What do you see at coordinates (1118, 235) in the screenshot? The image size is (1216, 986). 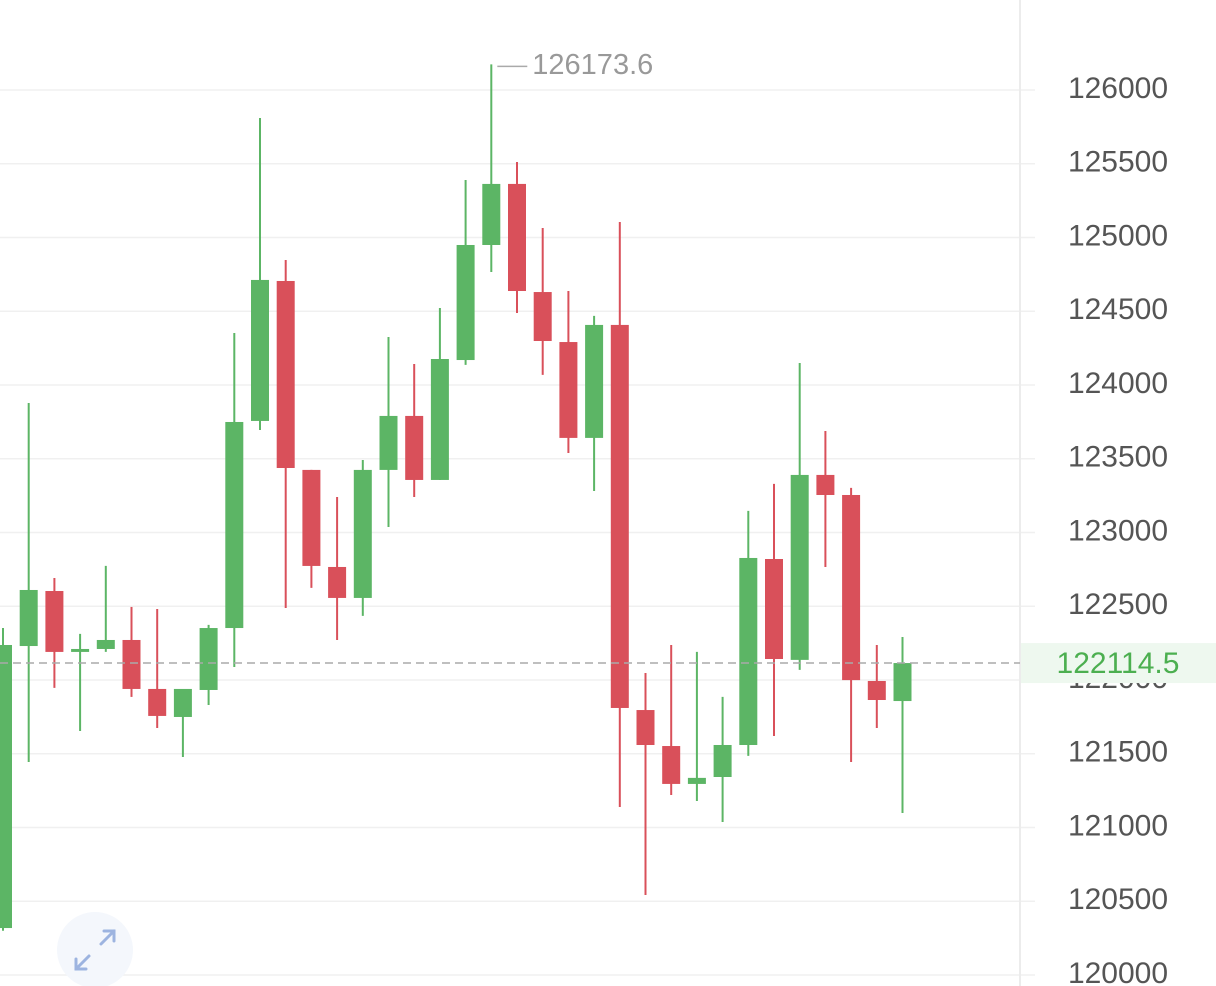 I see `y-tick-label: 125000` at bounding box center [1118, 235].